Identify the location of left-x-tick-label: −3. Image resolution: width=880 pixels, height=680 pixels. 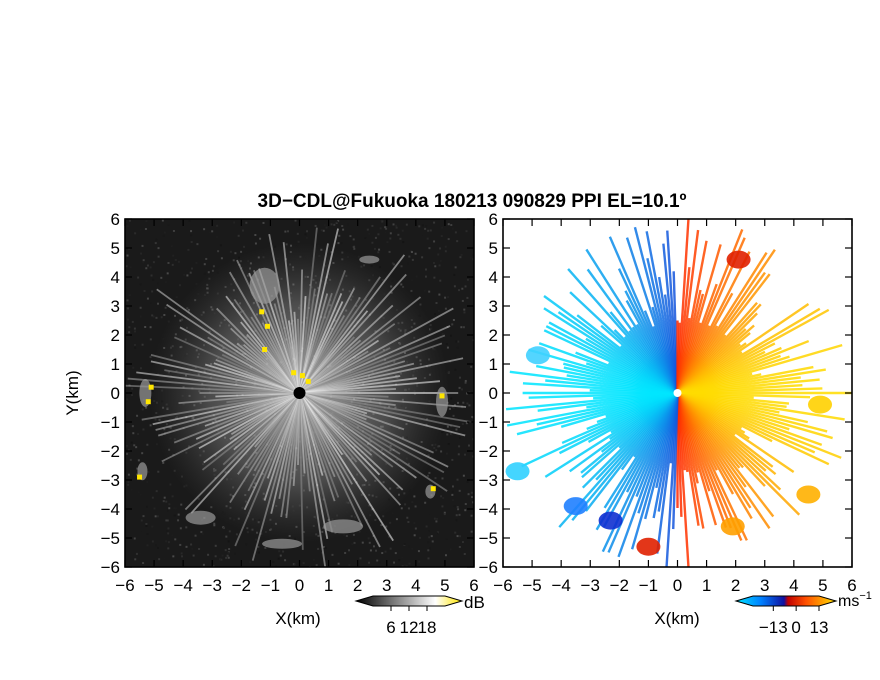
(212, 585).